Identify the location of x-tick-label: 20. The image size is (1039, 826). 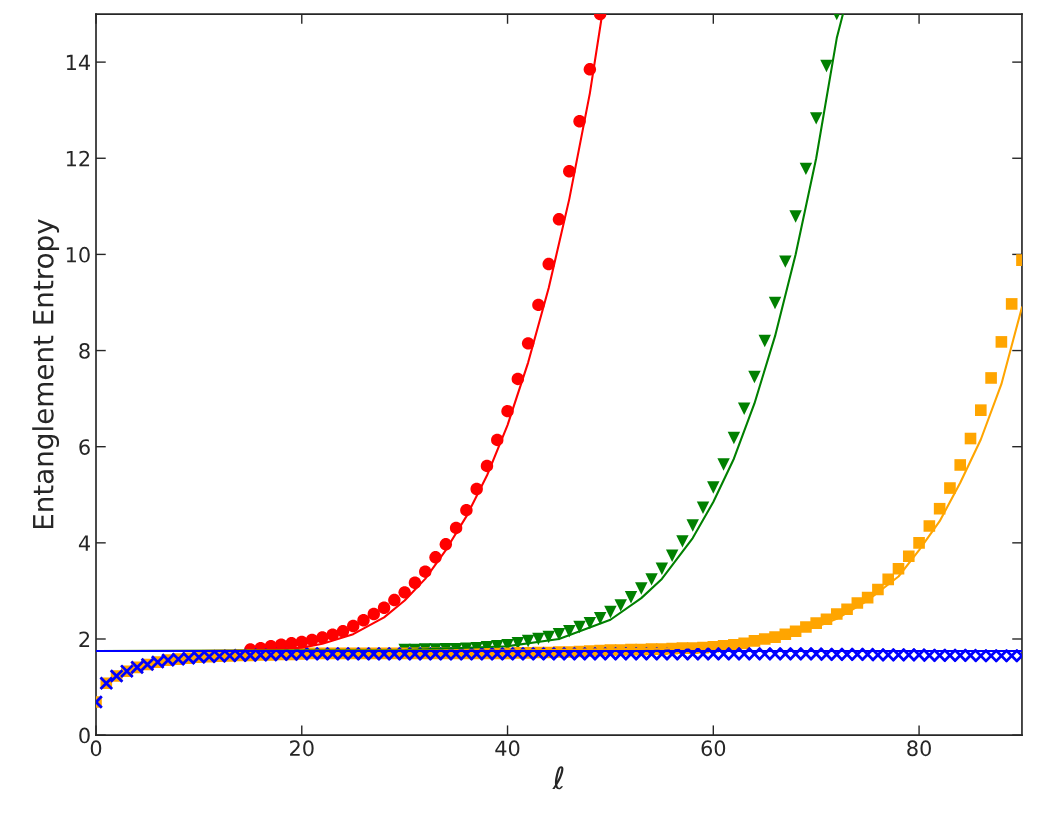
(302, 748).